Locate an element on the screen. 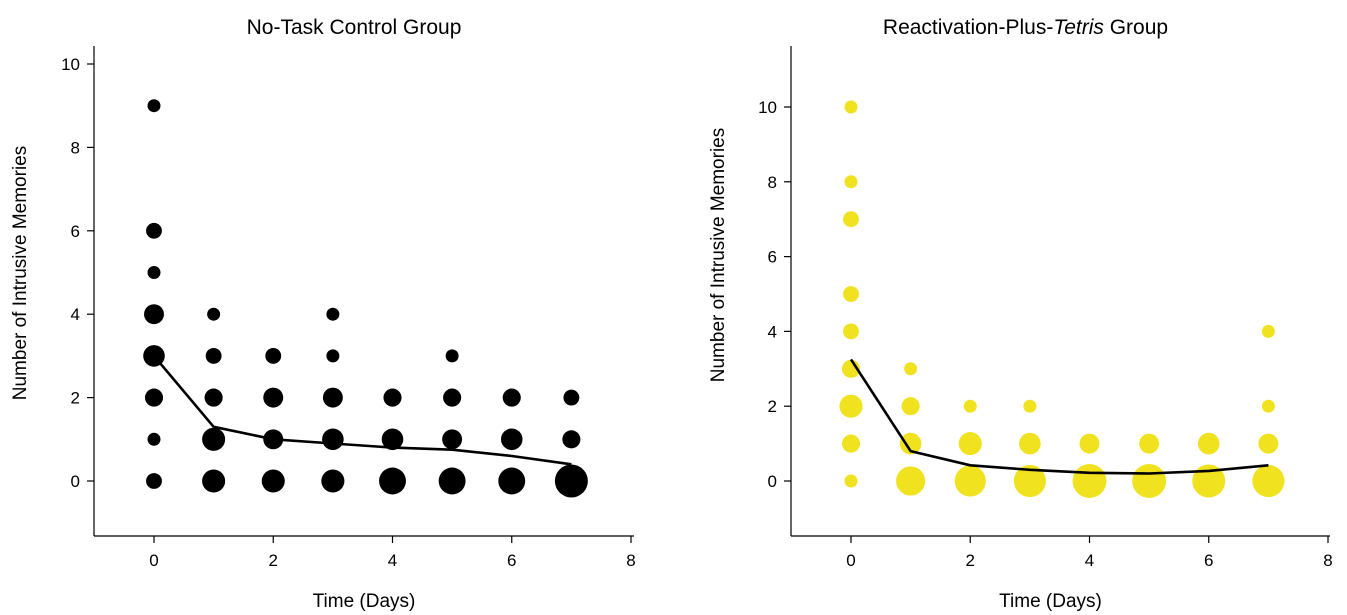  chart-title-part: Tetris is located at coordinates (1078, 27).